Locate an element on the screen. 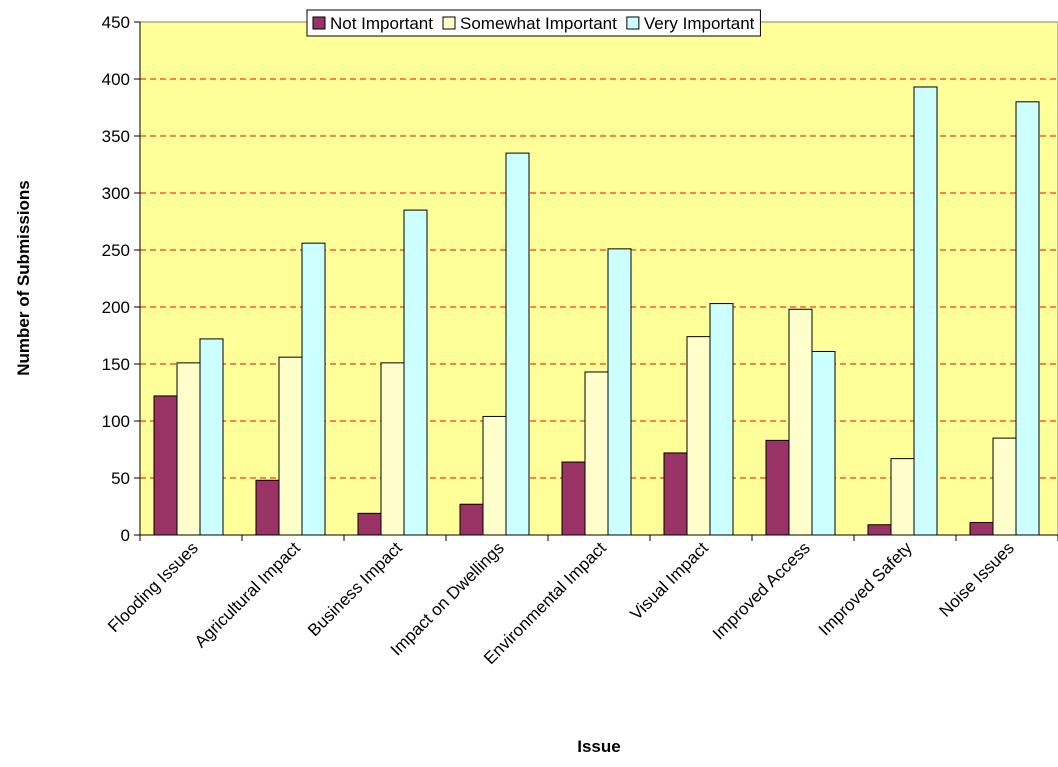 This screenshot has height=767, width=1058. legend-label: Very Important is located at coordinates (699, 23).